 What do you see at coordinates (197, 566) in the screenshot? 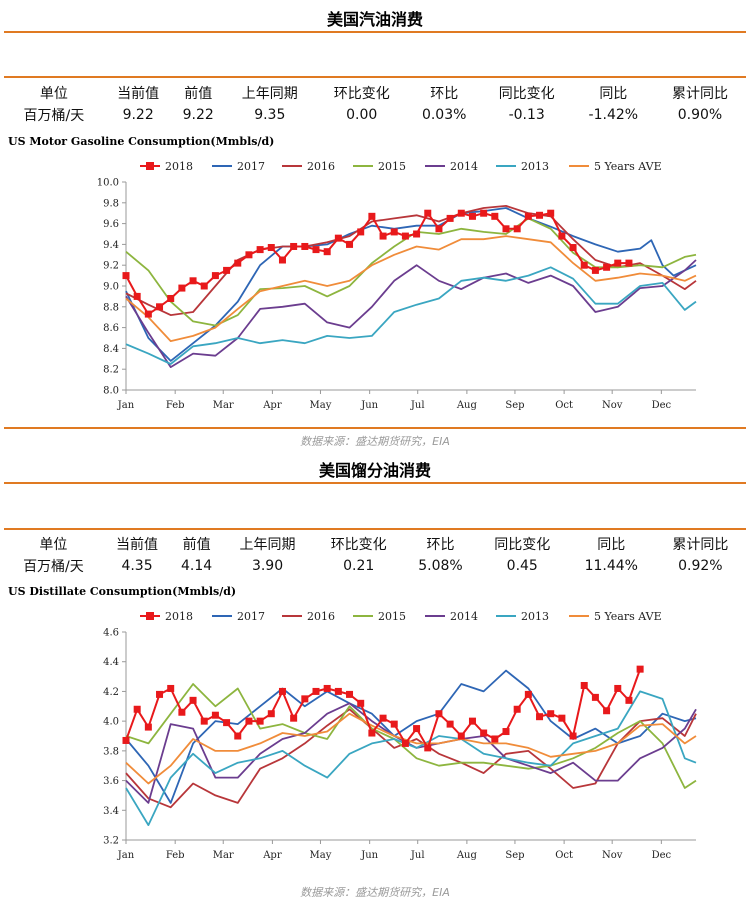
I see `stats-value-cell: 4.14` at bounding box center [197, 566].